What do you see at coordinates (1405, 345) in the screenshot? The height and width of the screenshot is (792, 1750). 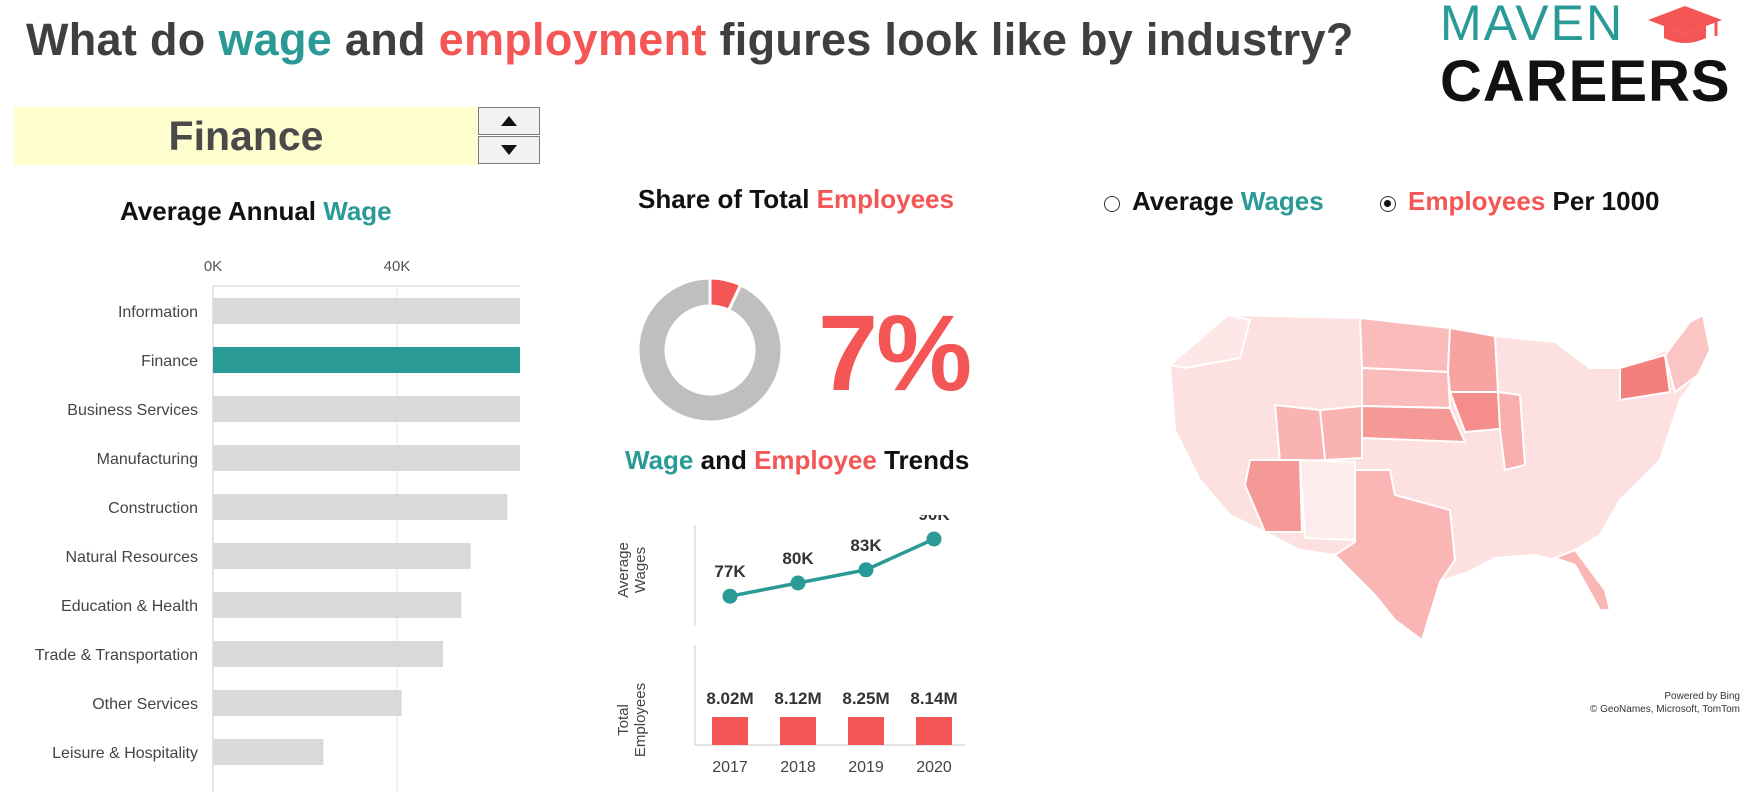 I see `map-region-north-dakota` at bounding box center [1405, 345].